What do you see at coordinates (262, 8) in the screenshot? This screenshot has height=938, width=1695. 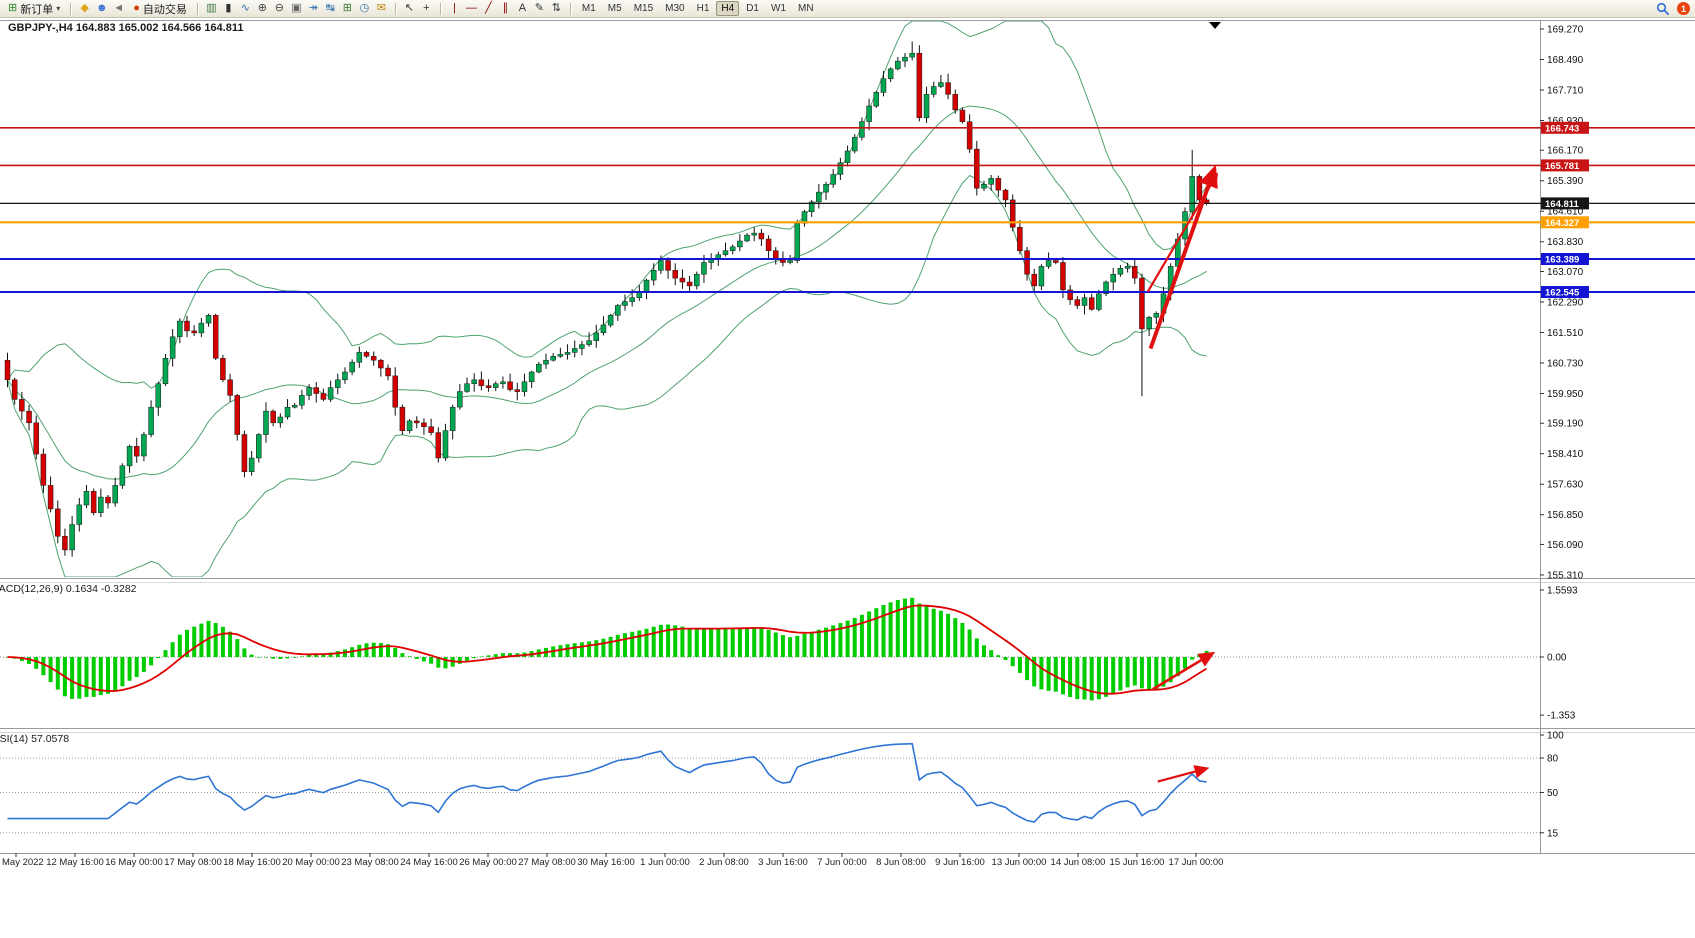 I see `zoom-in-icon: ⊕` at bounding box center [262, 8].